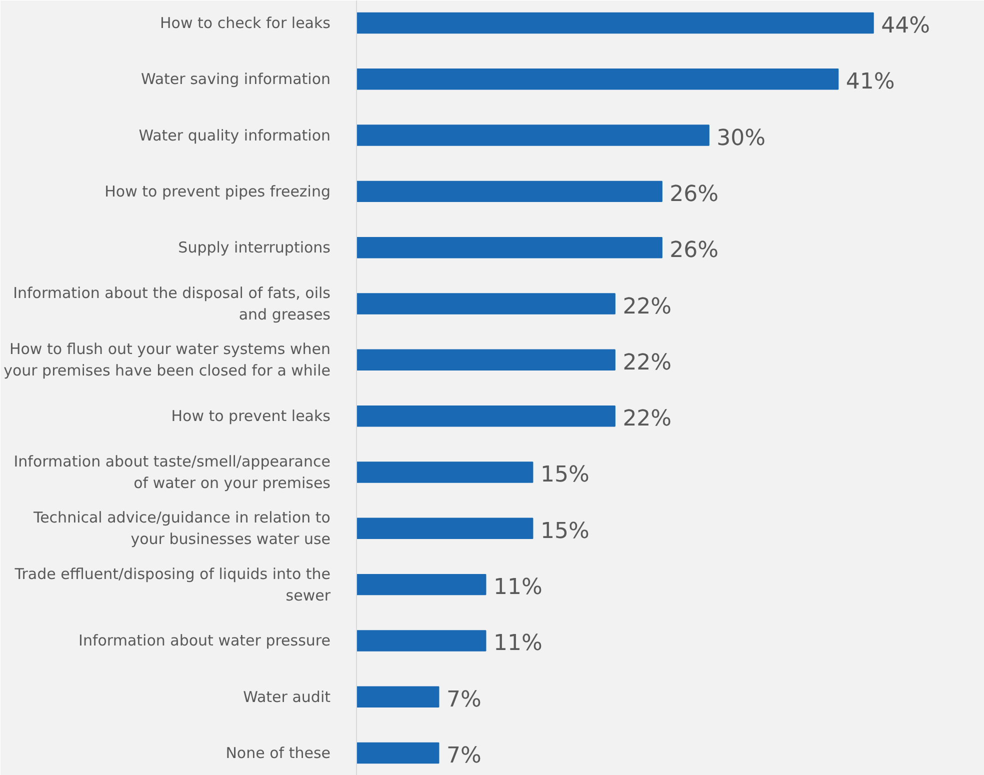 This screenshot has height=775, width=984. What do you see at coordinates (251, 416) in the screenshot?
I see `y-tick-label: How to prevent leaks` at bounding box center [251, 416].